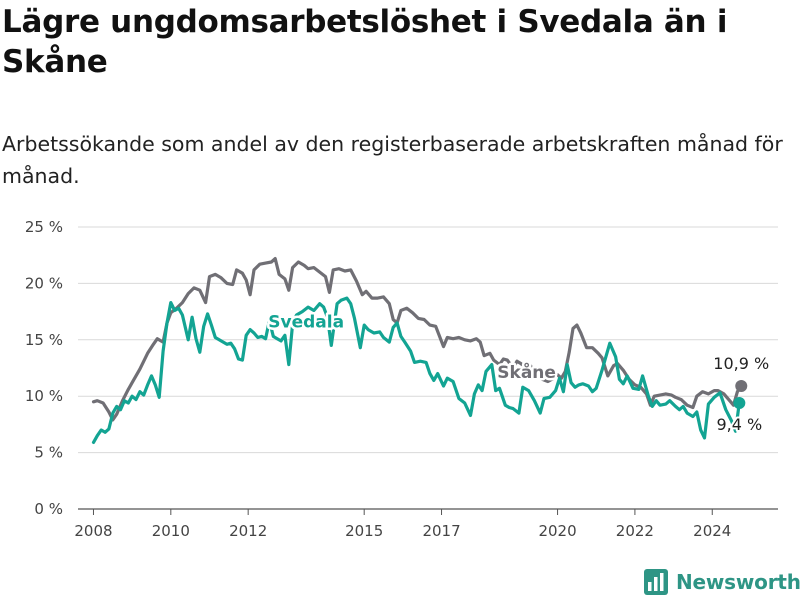 Image resolution: width=800 pixels, height=600 pixels. What do you see at coordinates (248, 531) in the screenshot?
I see `x-tick-label: 2012` at bounding box center [248, 531].